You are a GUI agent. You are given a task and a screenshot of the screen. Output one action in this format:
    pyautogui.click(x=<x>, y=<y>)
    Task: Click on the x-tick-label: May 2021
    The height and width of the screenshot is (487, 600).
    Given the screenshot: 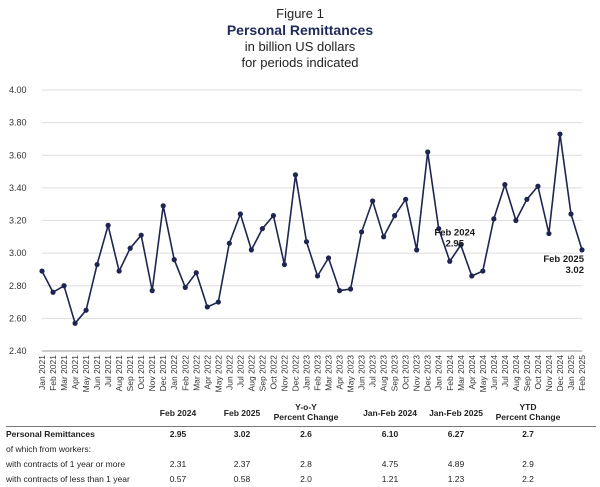 What is the action you would take?
    pyautogui.click(x=86, y=374)
    